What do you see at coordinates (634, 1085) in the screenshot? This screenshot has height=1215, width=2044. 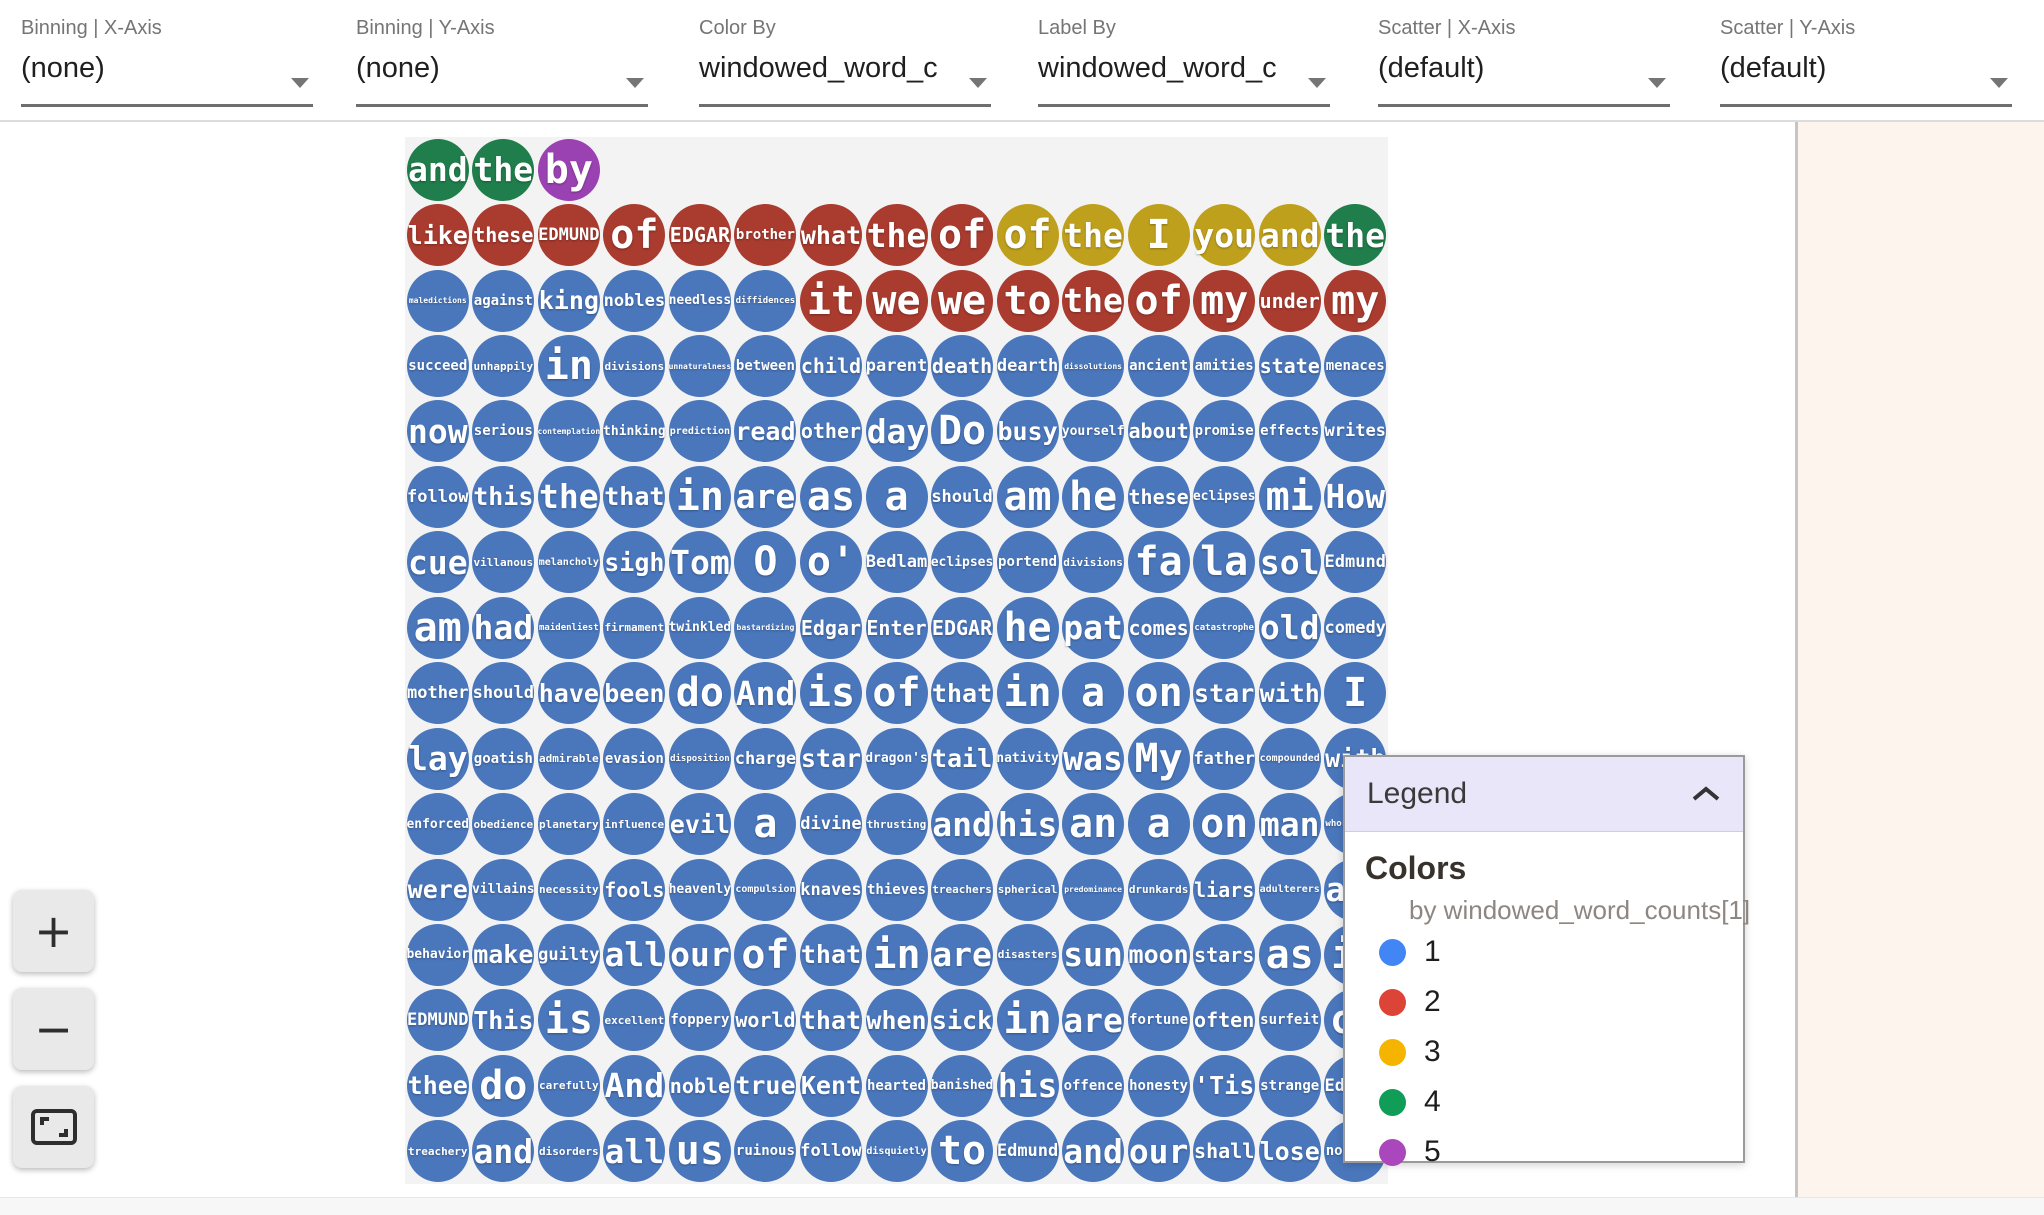 I see `word-bubble: And` at bounding box center [634, 1085].